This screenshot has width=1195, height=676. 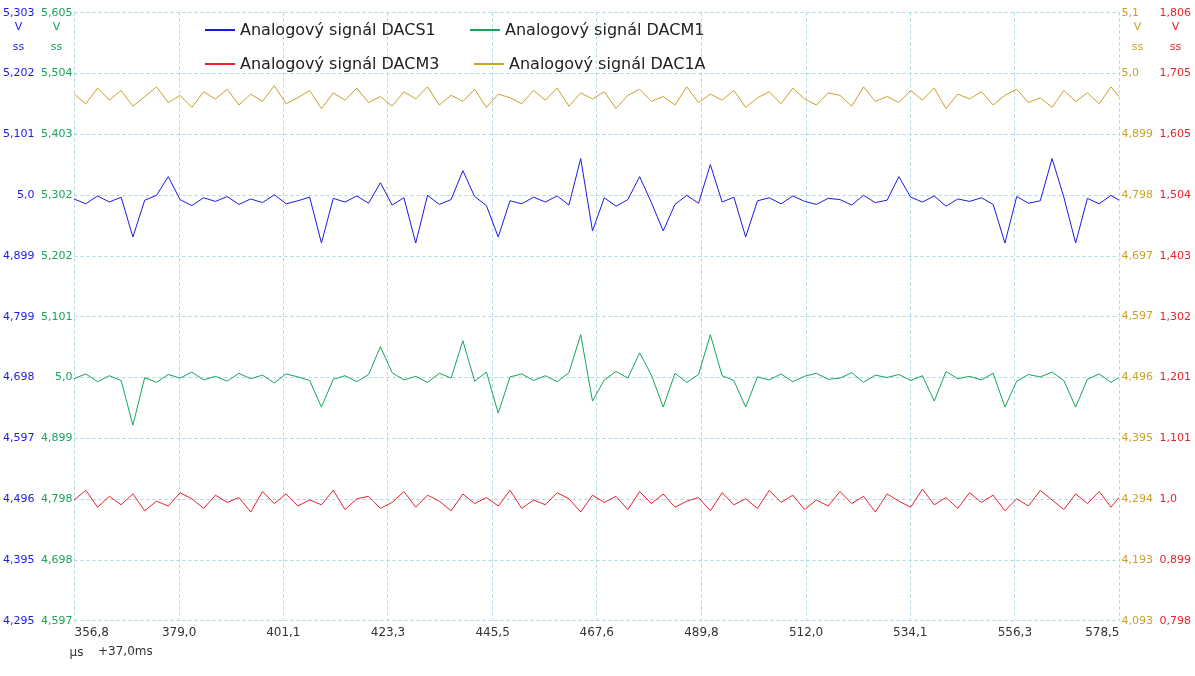 I want to click on x-tick-label: 512,0, so click(x=806, y=631).